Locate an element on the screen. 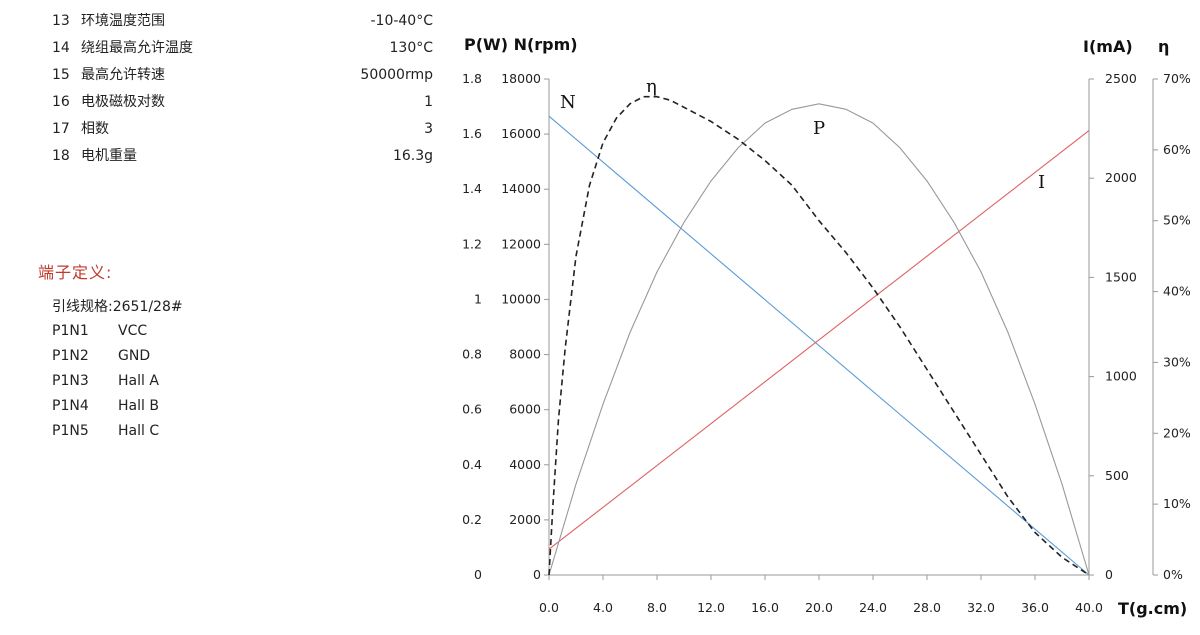  x-tick-label: 20.0 is located at coordinates (819, 607).